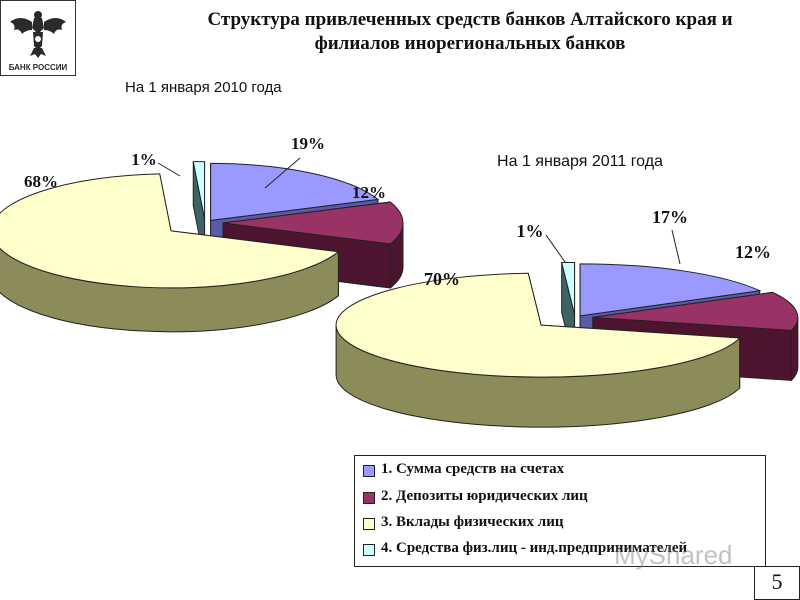  I want to click on legend-label-legal-deposits: 2. Депозиты юридических лиц, so click(484, 496).